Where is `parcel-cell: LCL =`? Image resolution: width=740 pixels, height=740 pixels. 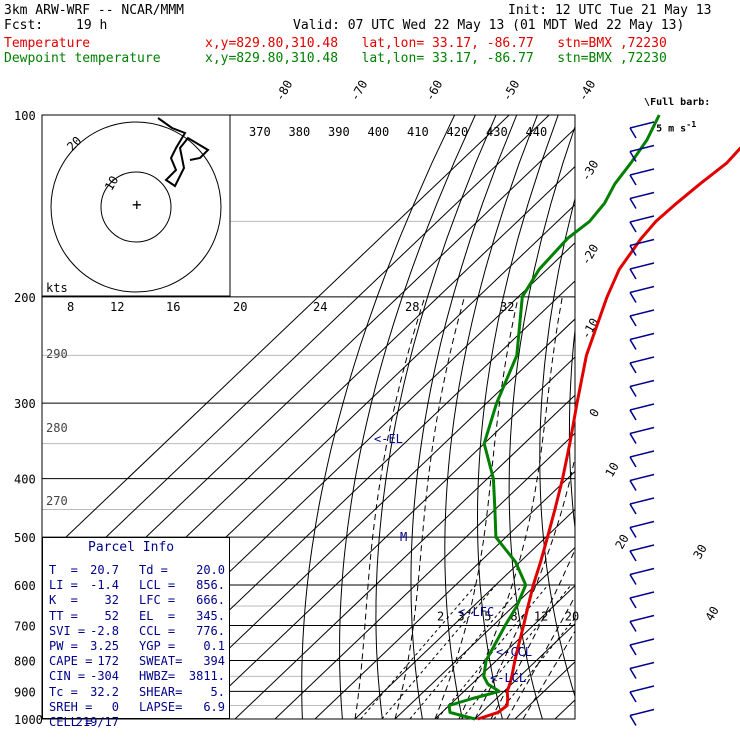
parcel-cell: LCL = is located at coordinates (157, 585).